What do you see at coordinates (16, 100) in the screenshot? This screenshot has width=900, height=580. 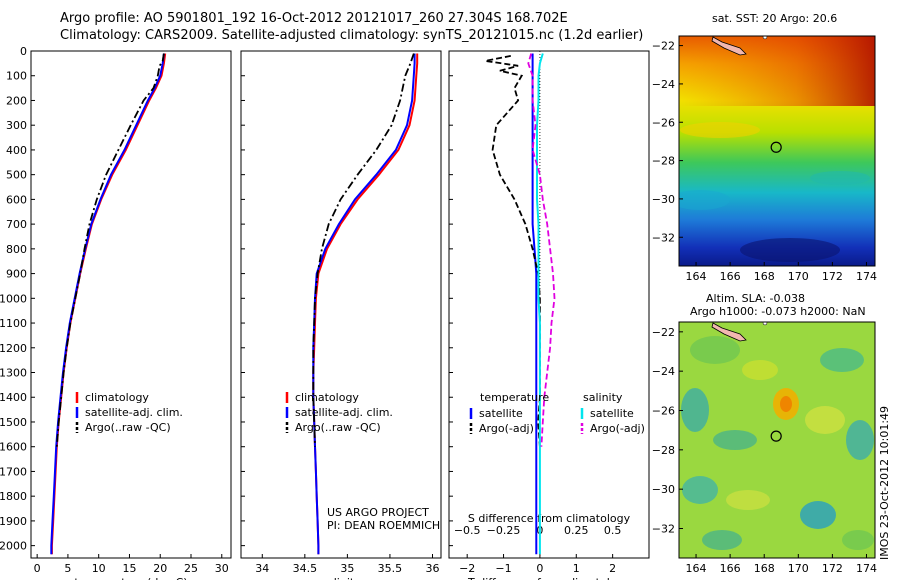 I see `y-tick-label: 200` at bounding box center [16, 100].